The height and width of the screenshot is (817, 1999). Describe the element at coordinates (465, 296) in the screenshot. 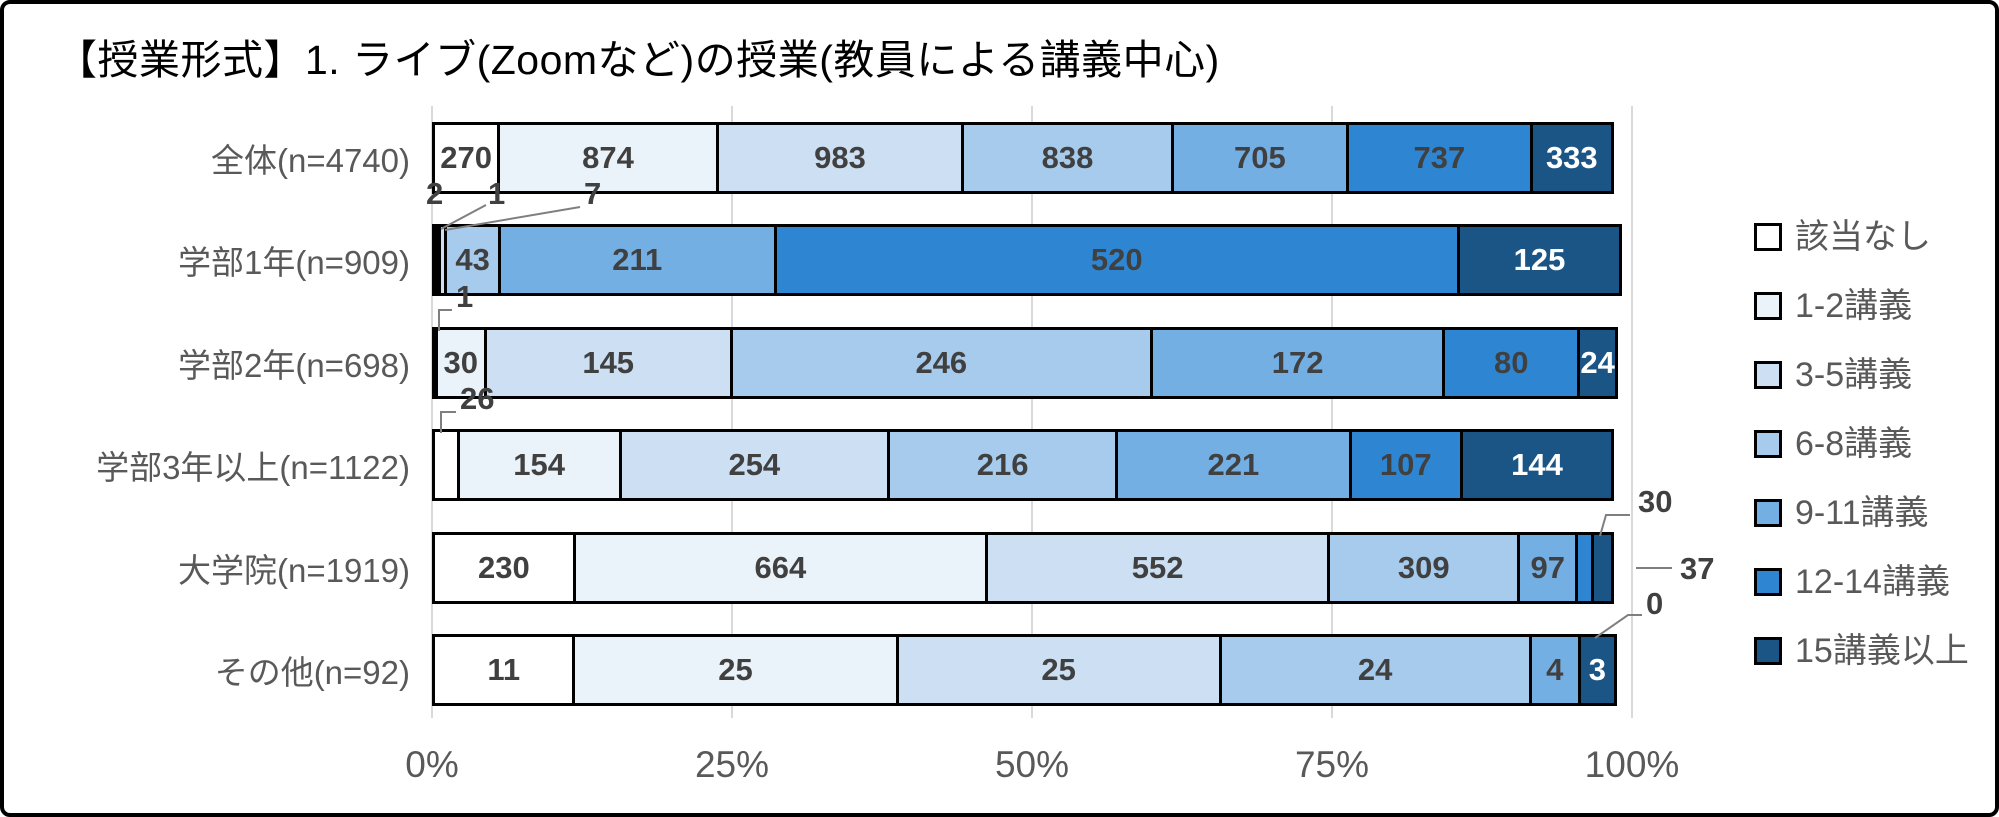

I see `callout-value-該当なし: 1` at that location.